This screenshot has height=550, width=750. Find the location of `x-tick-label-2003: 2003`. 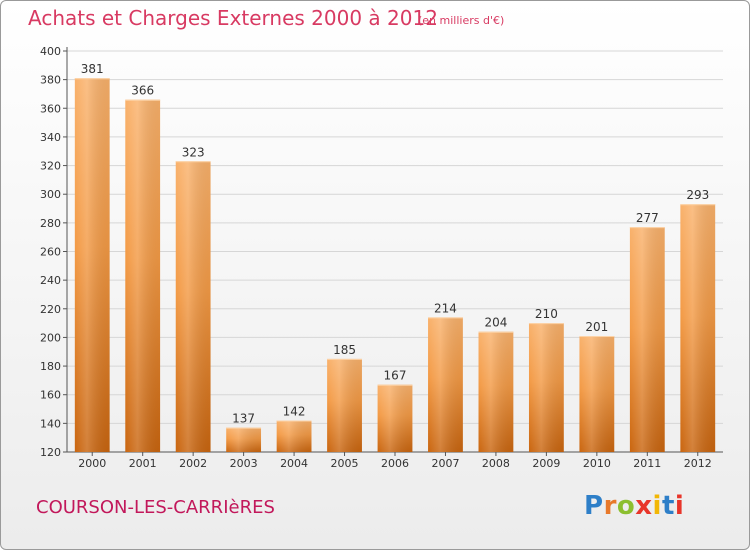

x-tick-label-2003: 2003 is located at coordinates (244, 463).